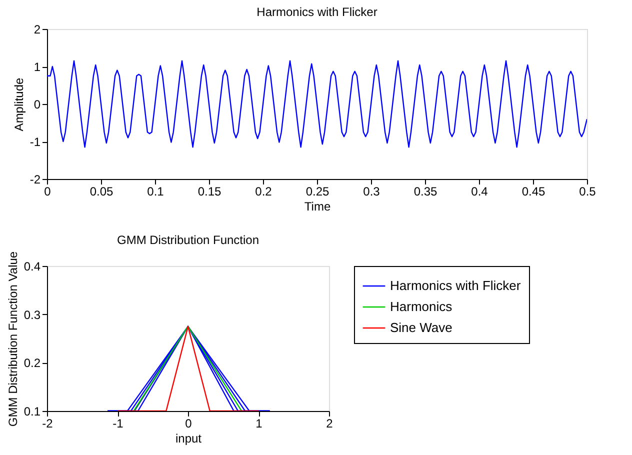 This screenshot has width=632, height=455. Describe the element at coordinates (32, 315) in the screenshot. I see `y-tick-label: 0.3` at that location.